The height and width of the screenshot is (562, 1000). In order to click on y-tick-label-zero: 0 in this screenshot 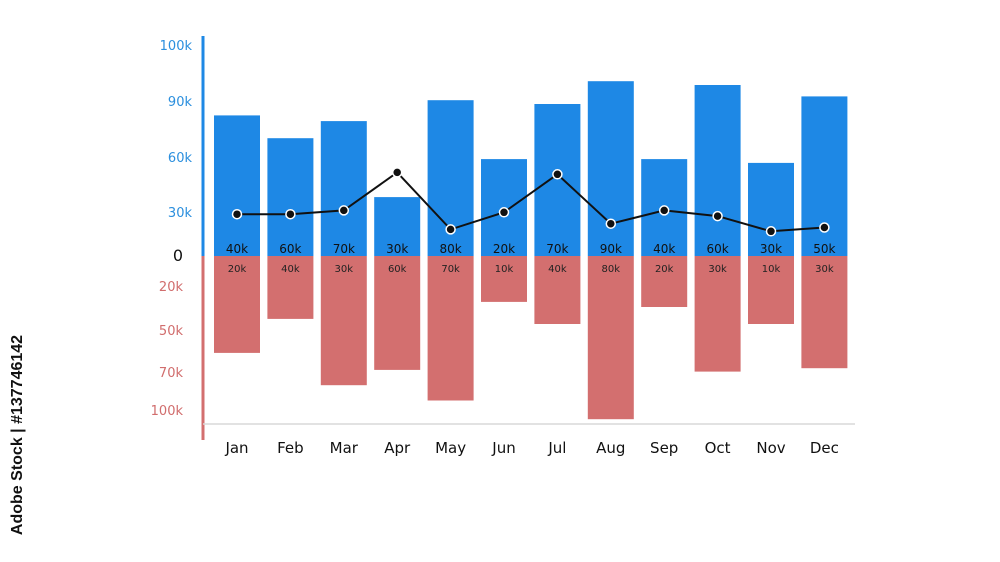, I will do `click(178, 255)`.